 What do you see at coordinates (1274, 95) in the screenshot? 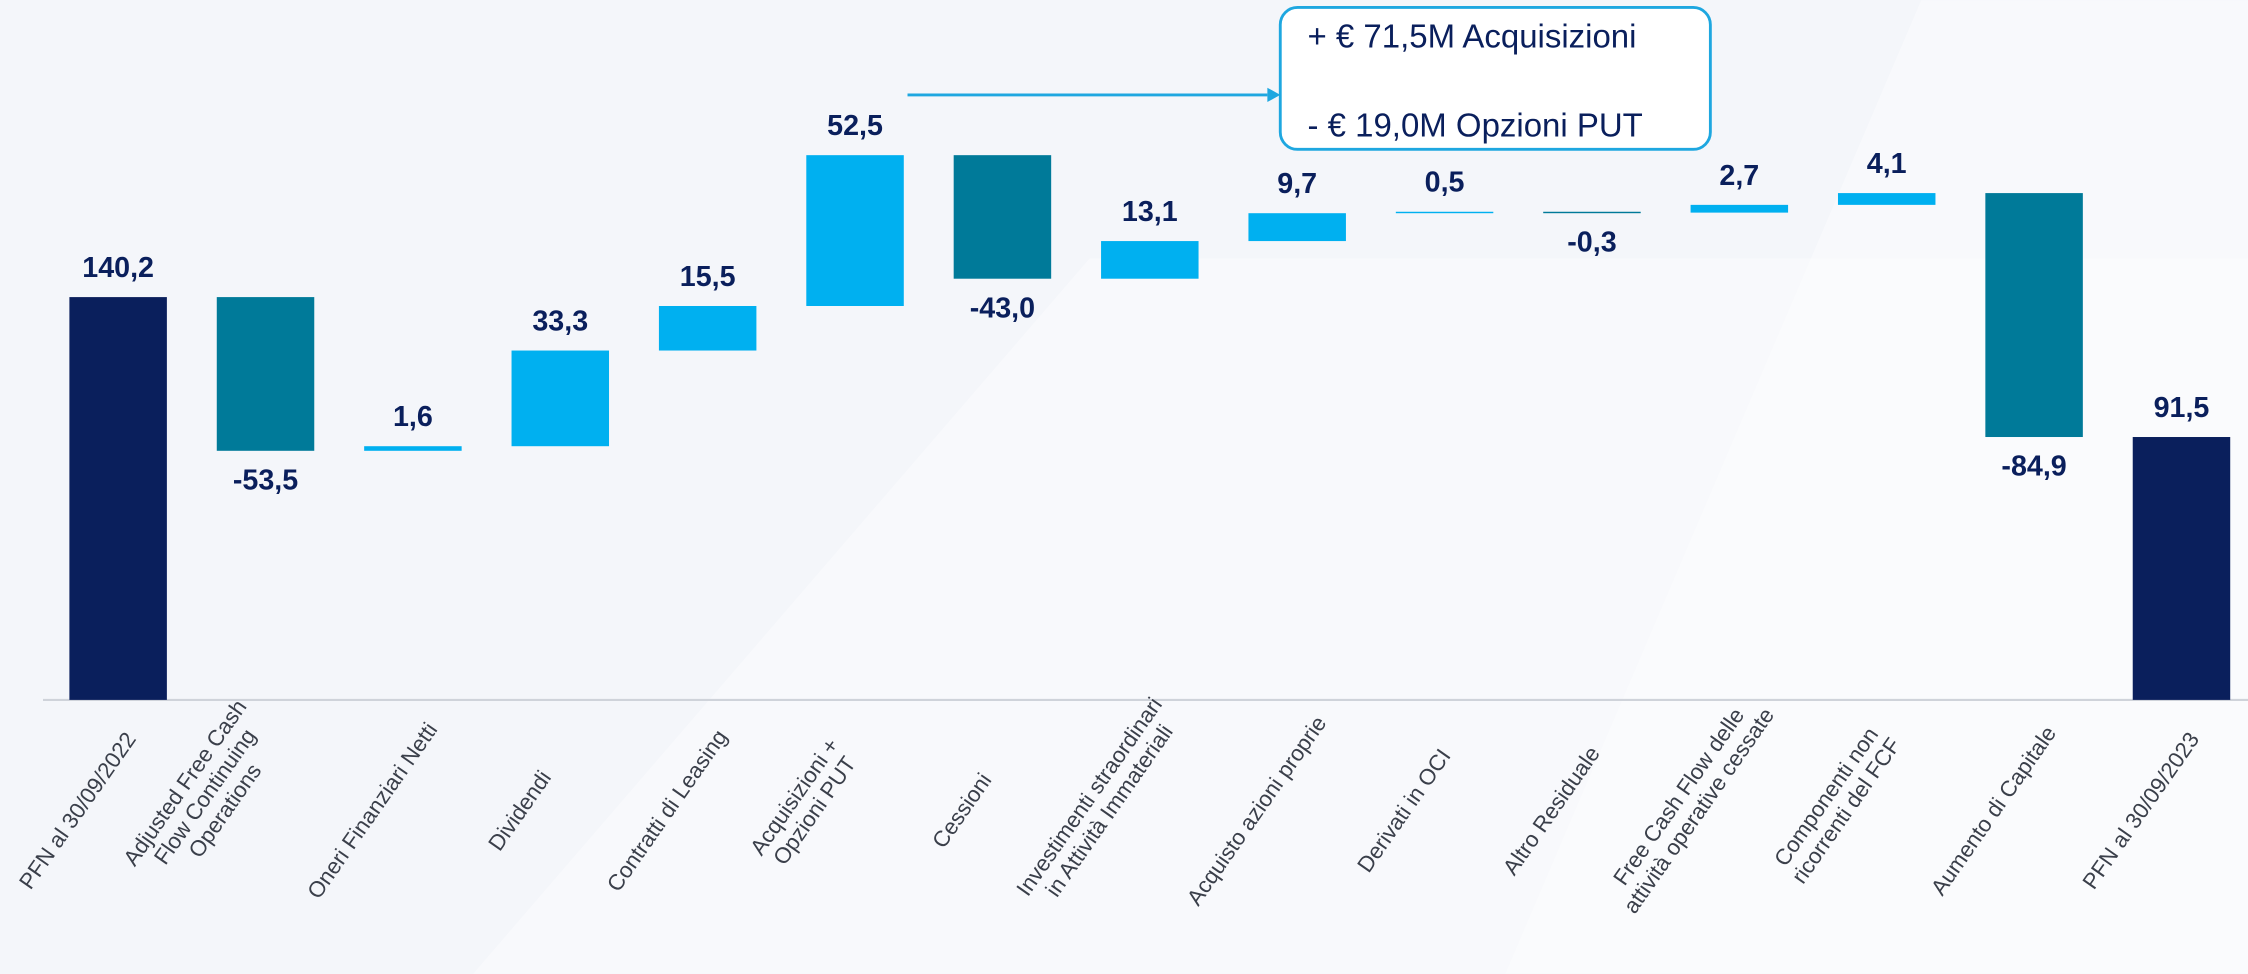
I see `annotation-arrowhead` at bounding box center [1274, 95].